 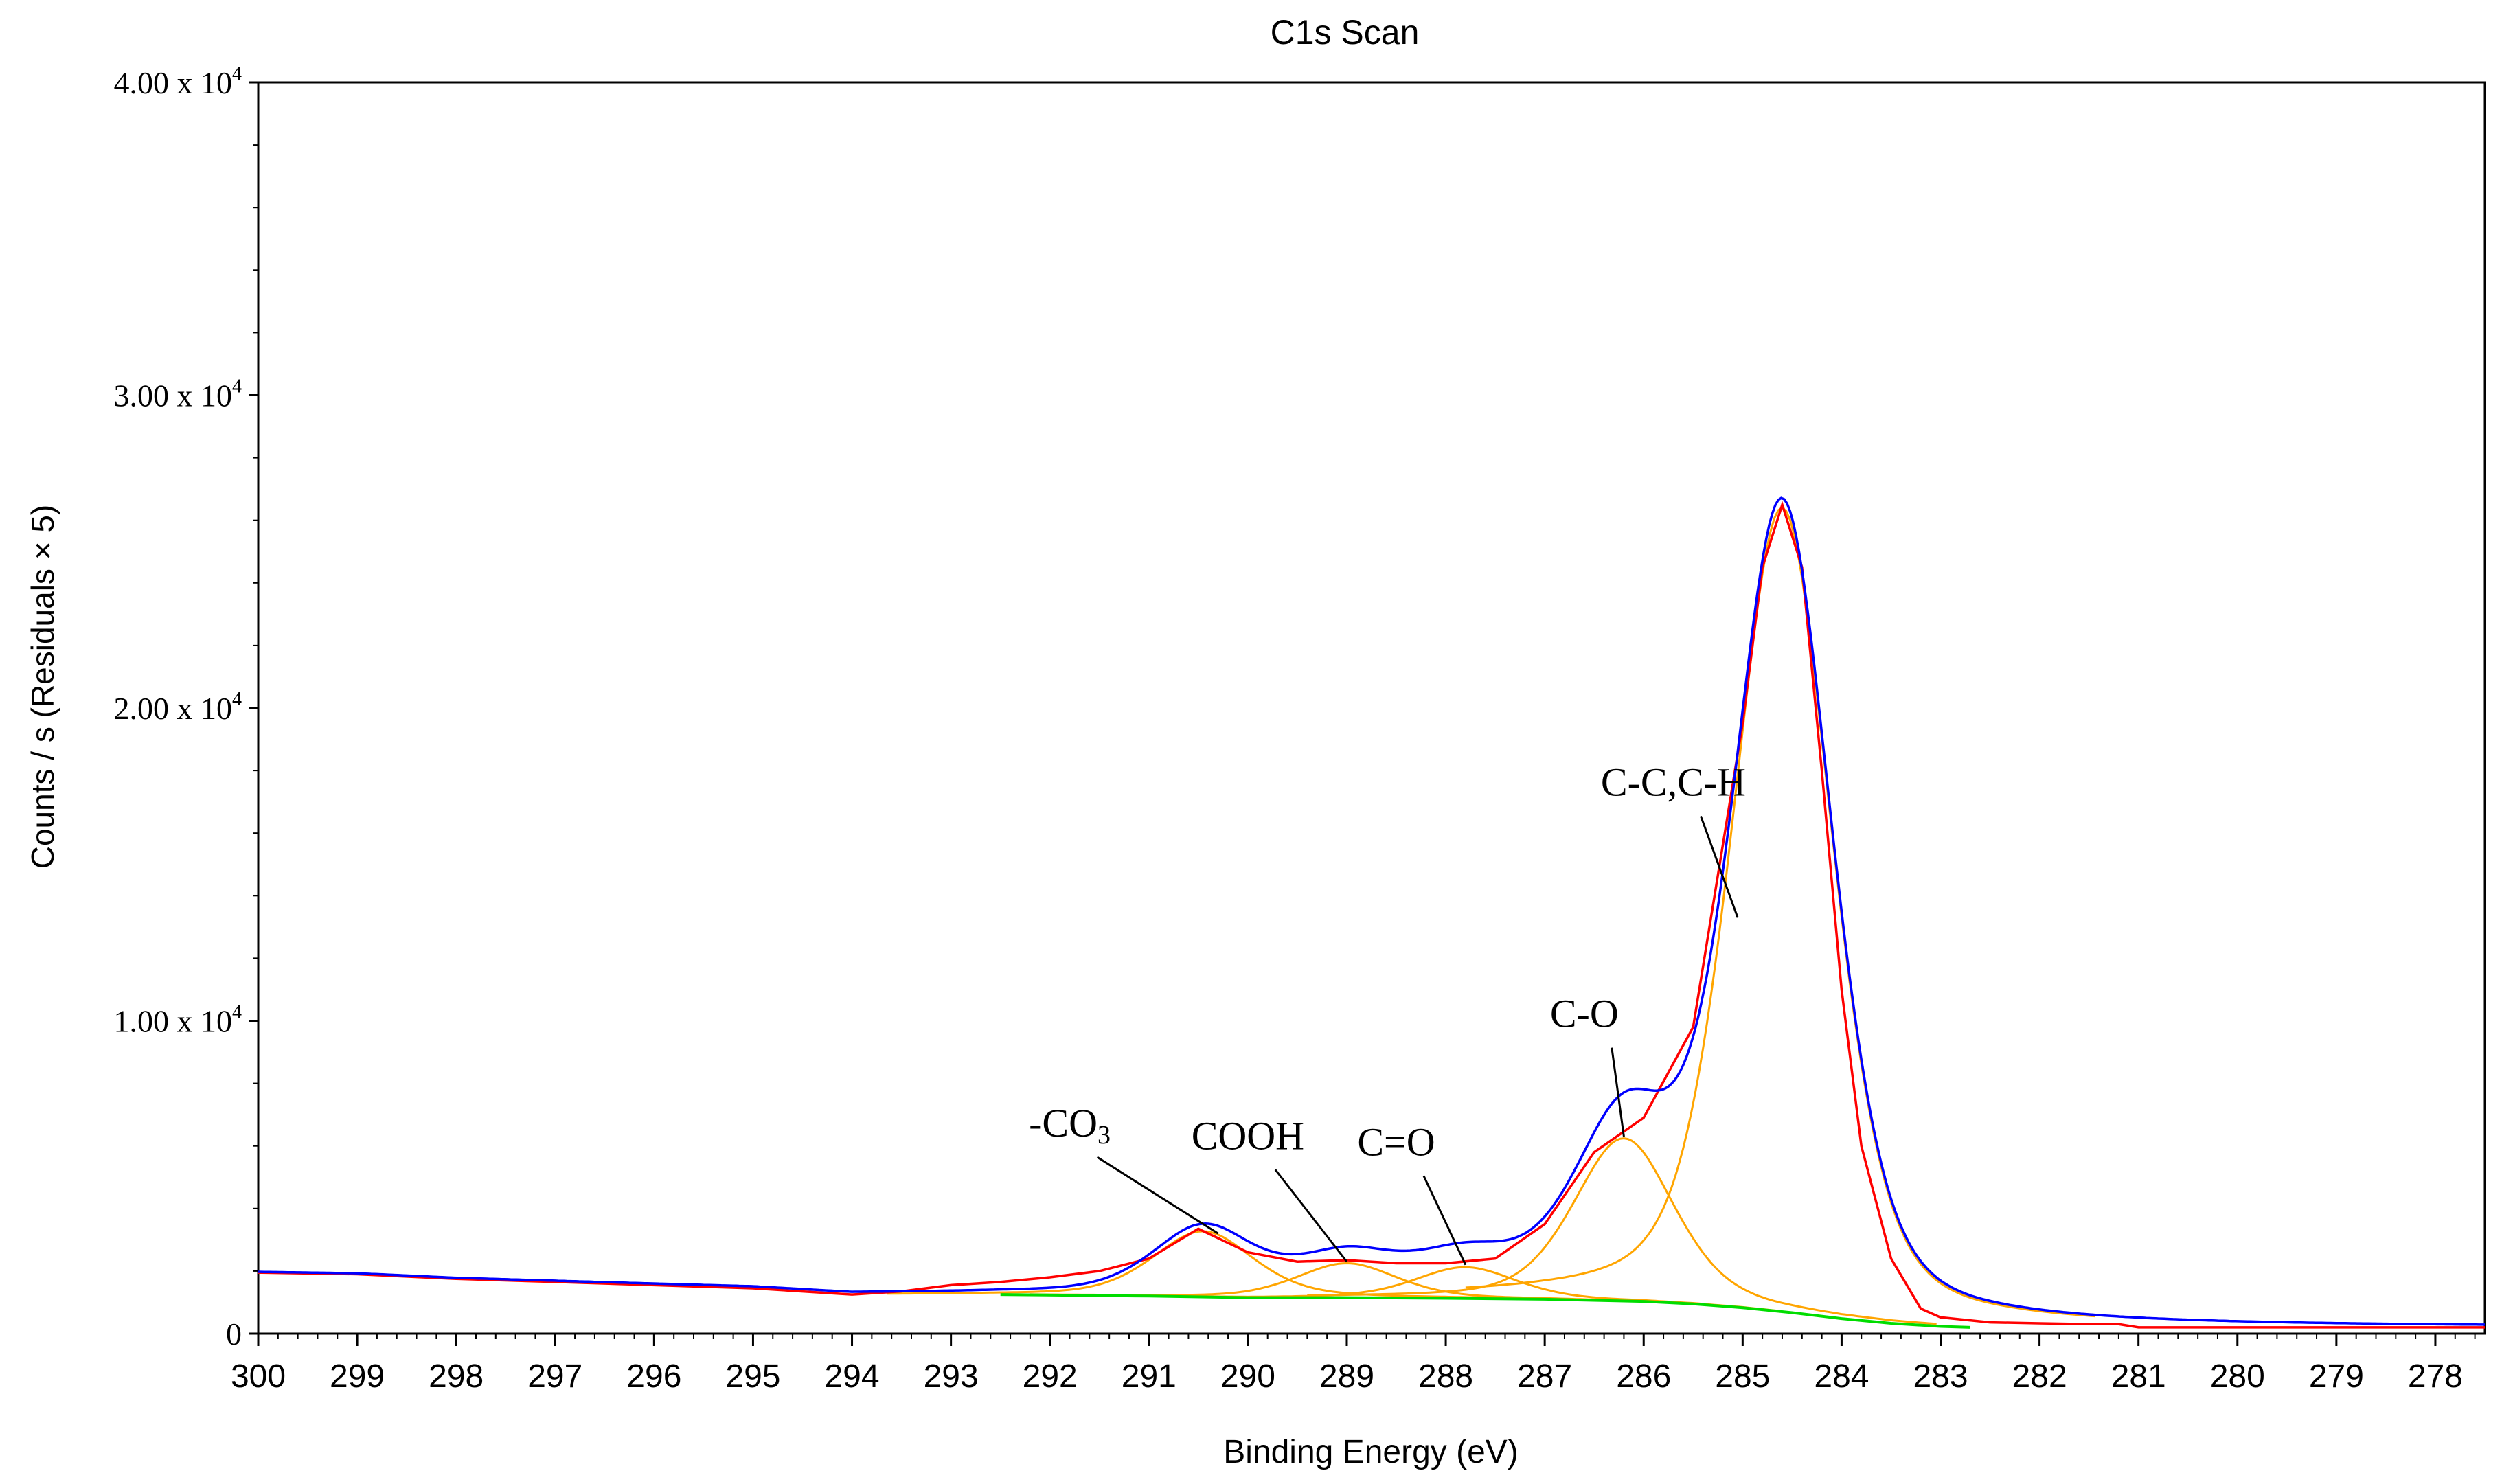 I want to click on y-axis-label: Counts / s (Residuals × 5), so click(x=42, y=687).